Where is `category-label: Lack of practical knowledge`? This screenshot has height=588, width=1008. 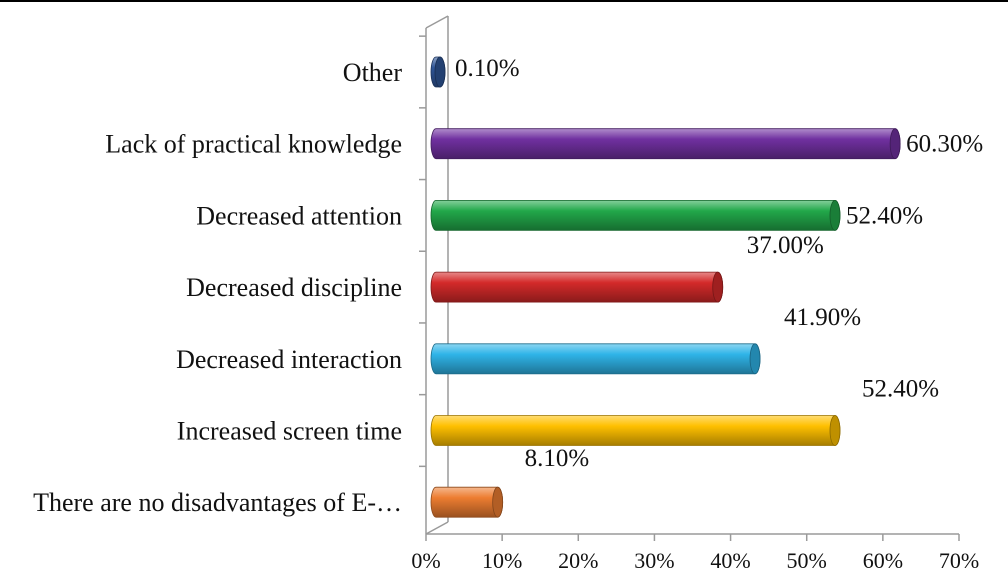
category-label: Lack of practical knowledge is located at coordinates (253, 144).